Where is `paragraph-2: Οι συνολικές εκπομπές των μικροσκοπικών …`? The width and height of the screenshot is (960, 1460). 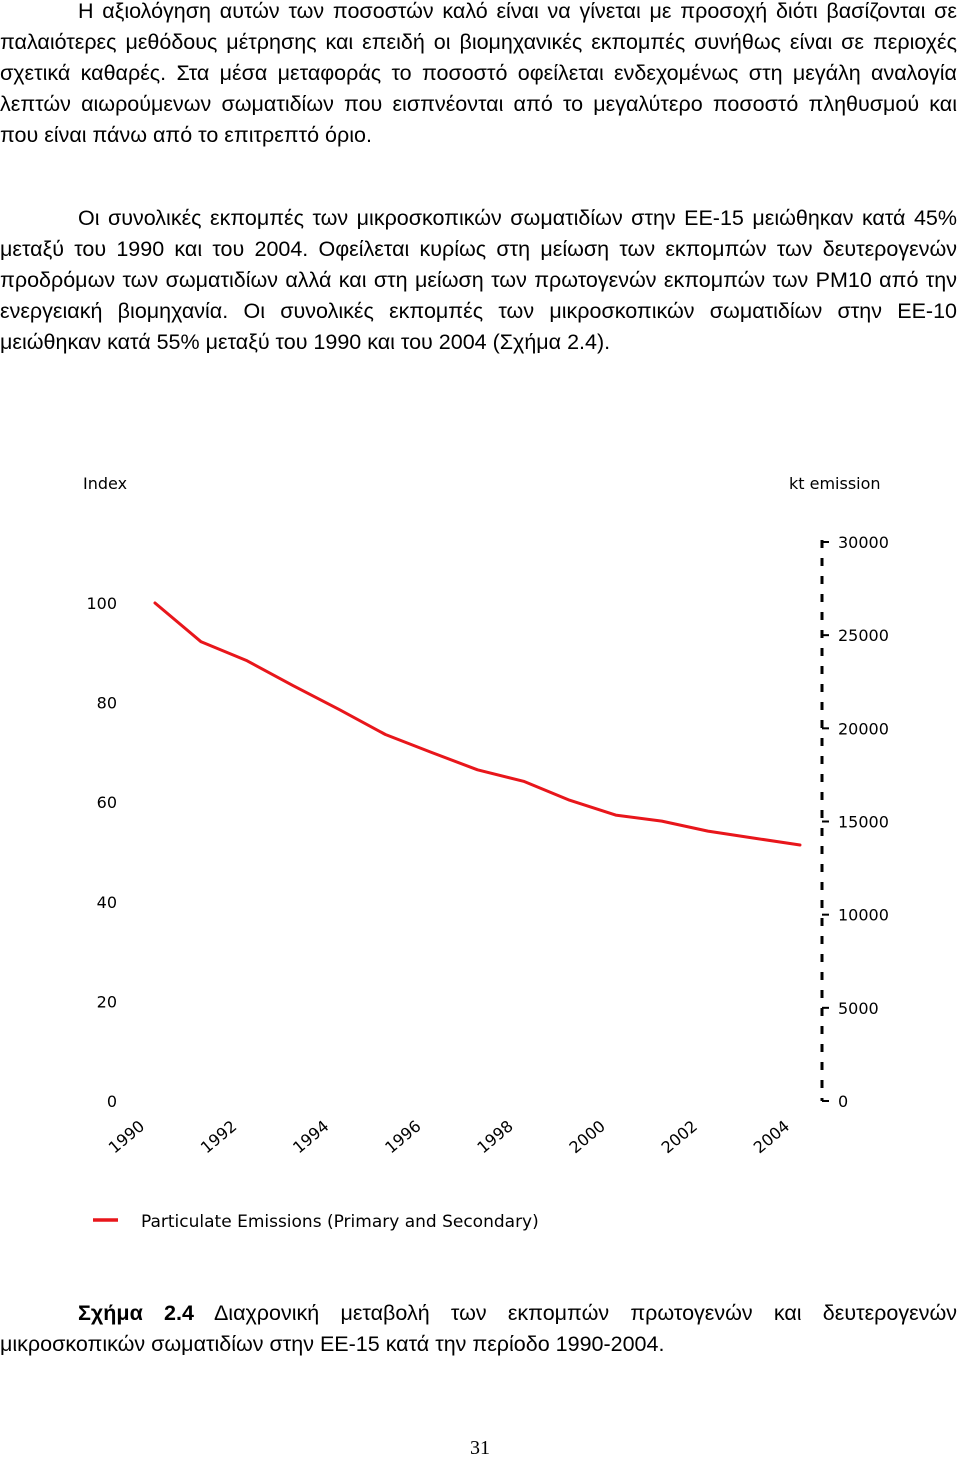 paragraph-2: Οι συνολικές εκπομπές των μικροσκοπικών … is located at coordinates (478, 280).